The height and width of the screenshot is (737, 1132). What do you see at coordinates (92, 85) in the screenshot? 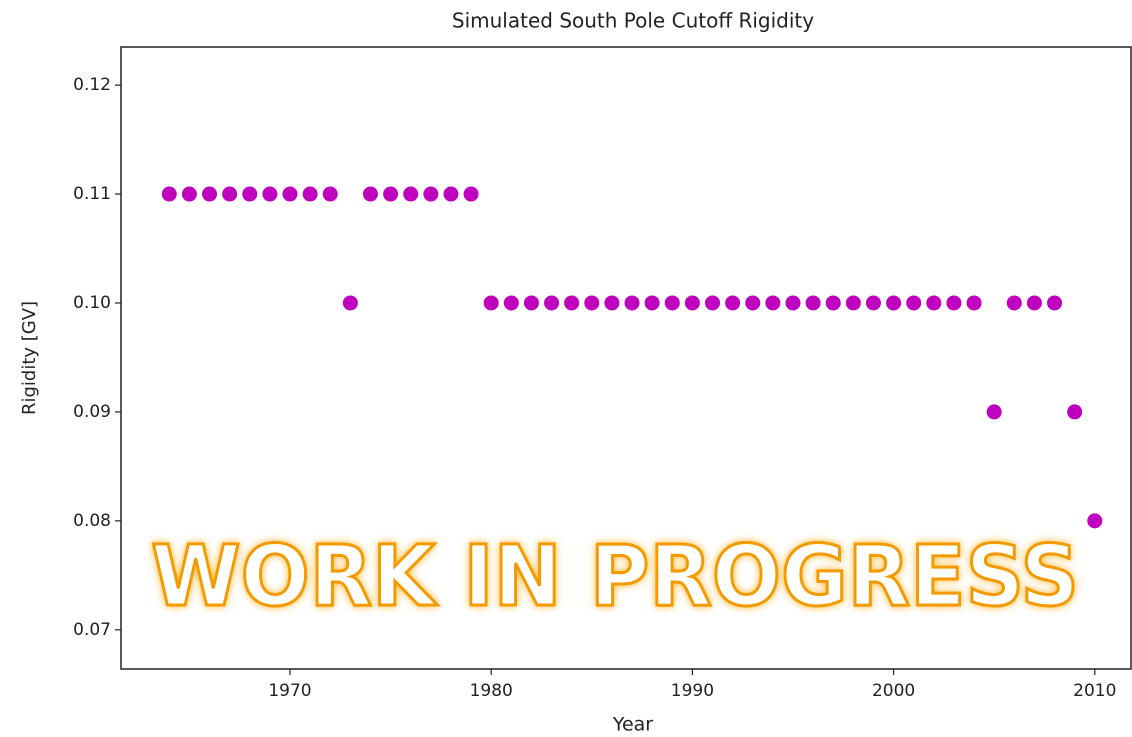
I see `y-tick-label: 0.12` at bounding box center [92, 85].